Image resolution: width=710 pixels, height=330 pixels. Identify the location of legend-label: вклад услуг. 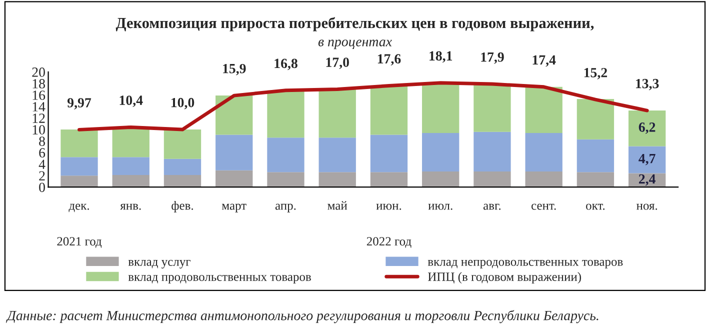
(159, 264).